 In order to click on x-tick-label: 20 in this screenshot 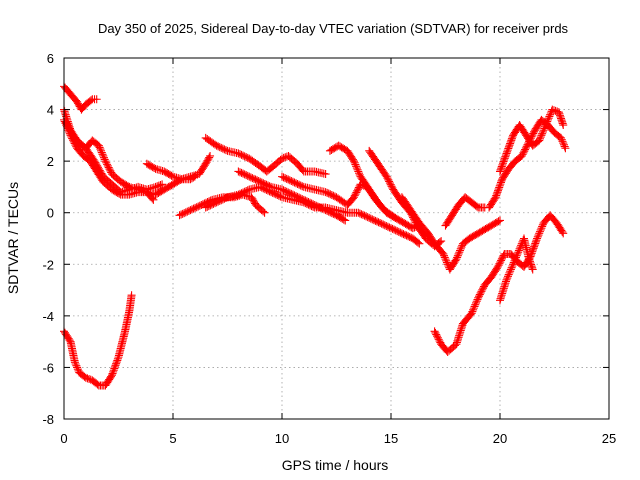, I will do `click(500, 438)`.